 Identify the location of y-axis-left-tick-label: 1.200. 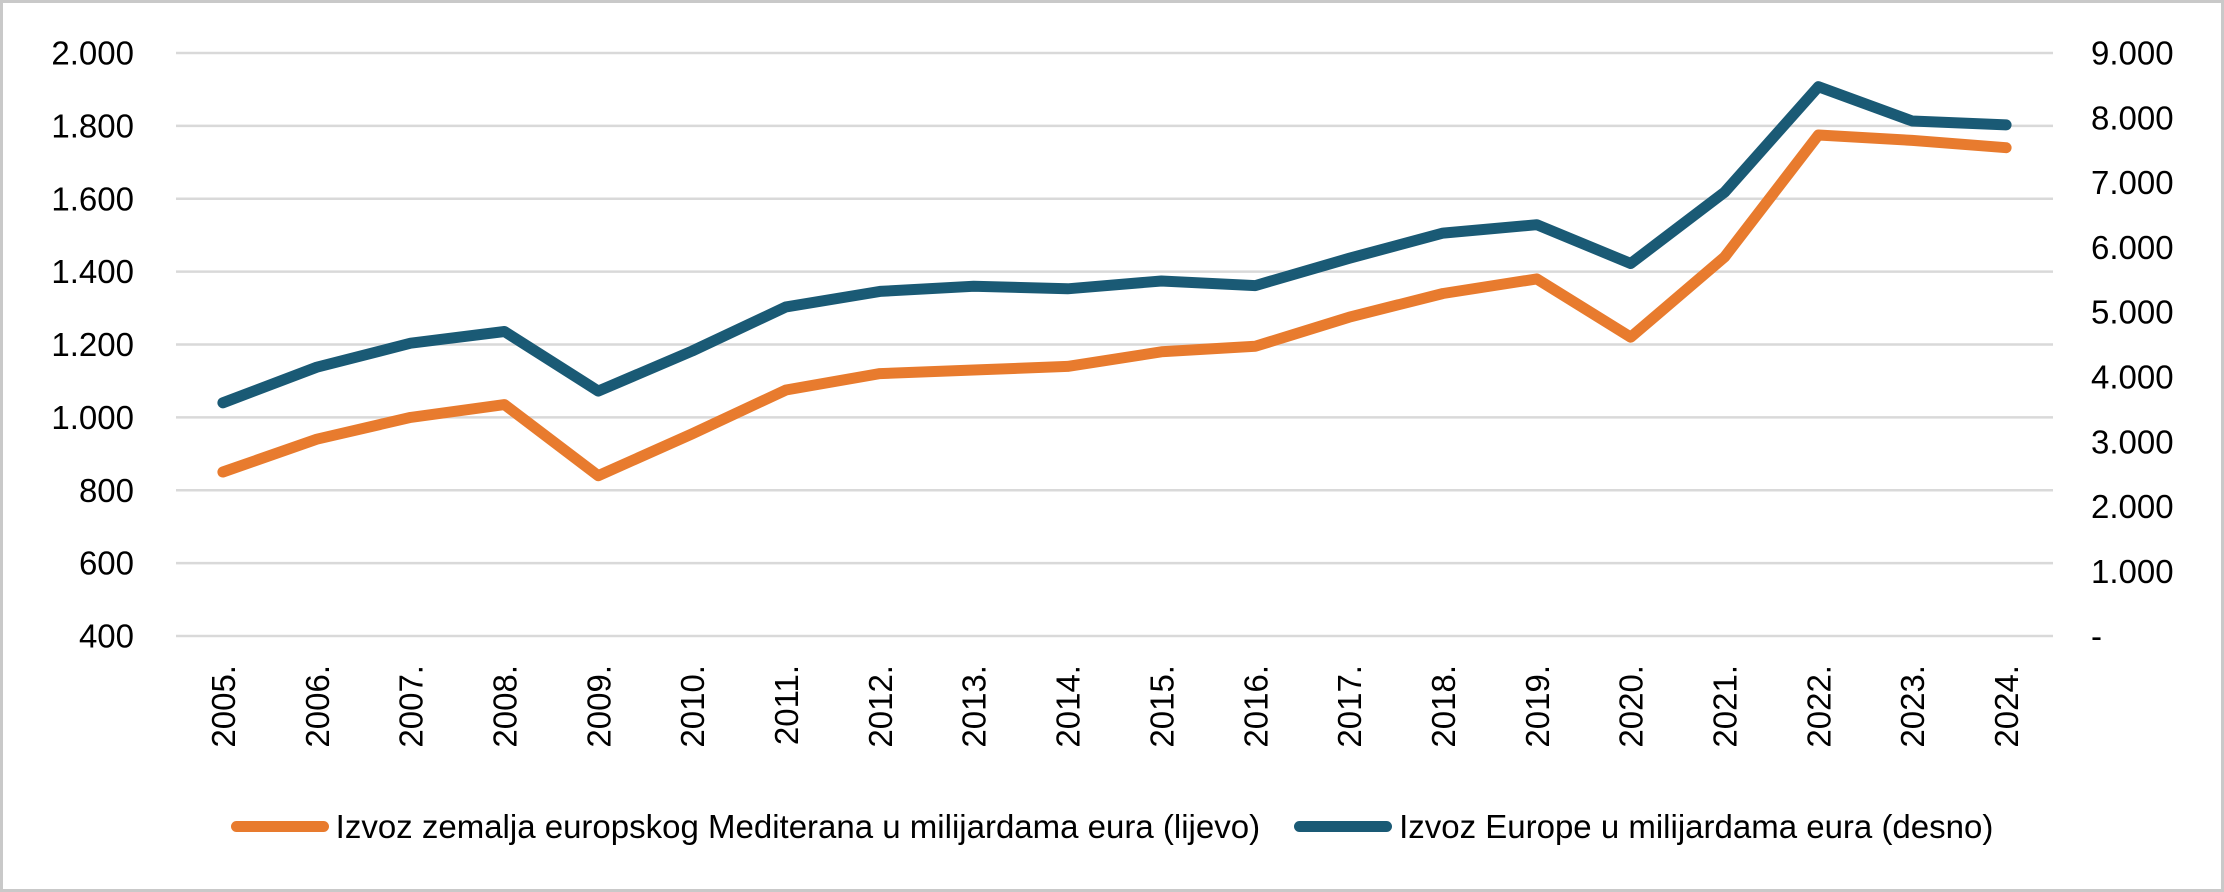
(92, 344).